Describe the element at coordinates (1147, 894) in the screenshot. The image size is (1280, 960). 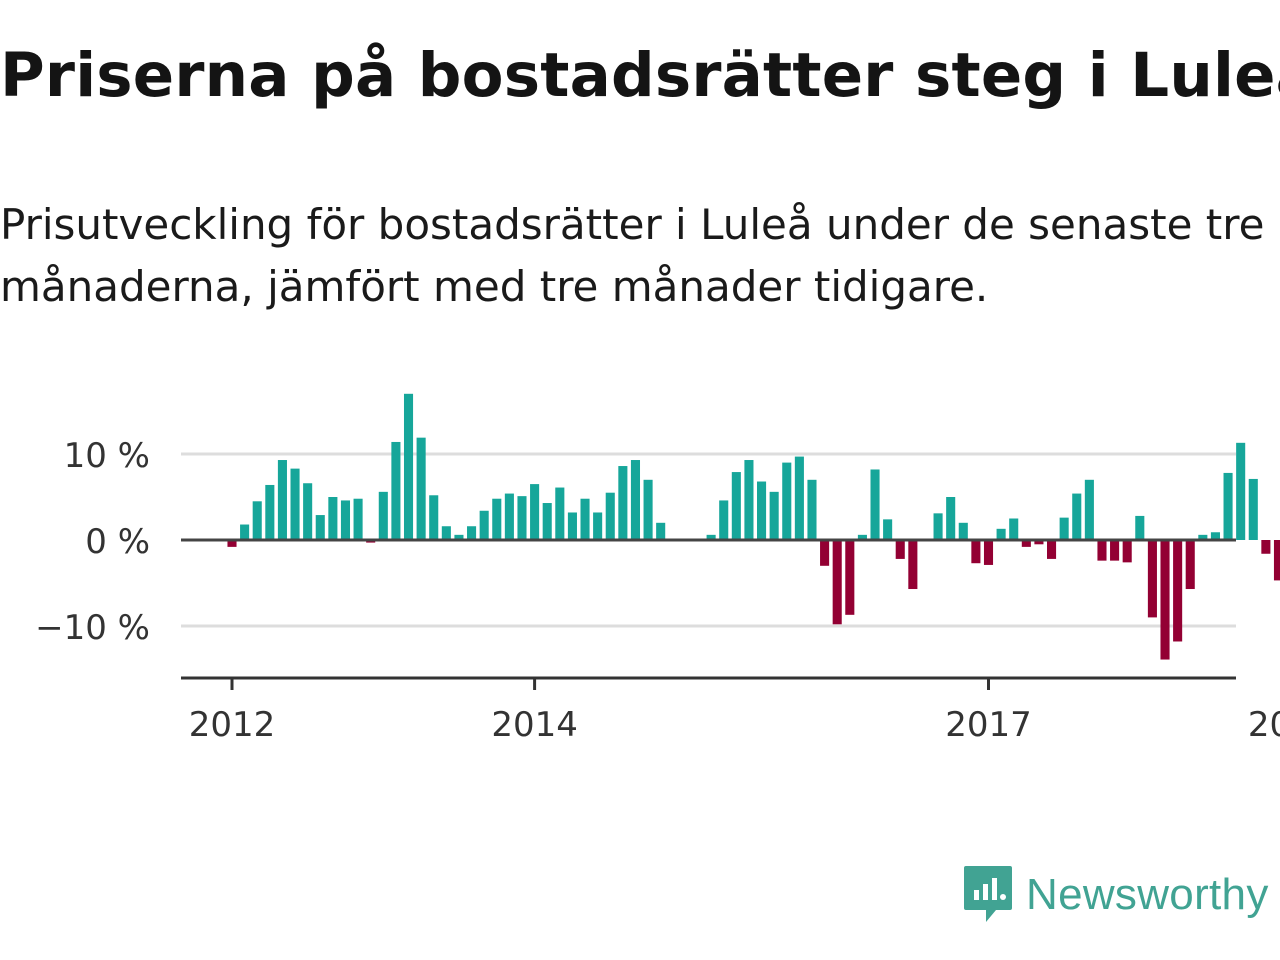
I see `brand-name: Newsworthy` at that location.